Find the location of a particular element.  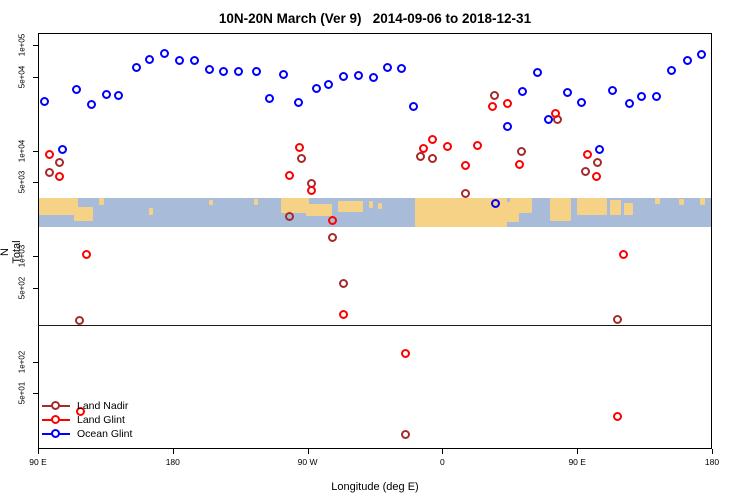

world-map-strip is located at coordinates (375, 212).